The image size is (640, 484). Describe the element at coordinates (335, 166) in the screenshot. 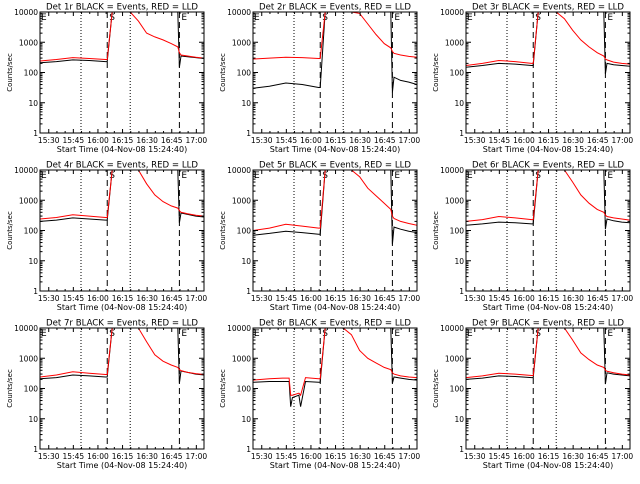

I see `panel-title: Det 5r BLACK = Events, RED = LLD` at that location.